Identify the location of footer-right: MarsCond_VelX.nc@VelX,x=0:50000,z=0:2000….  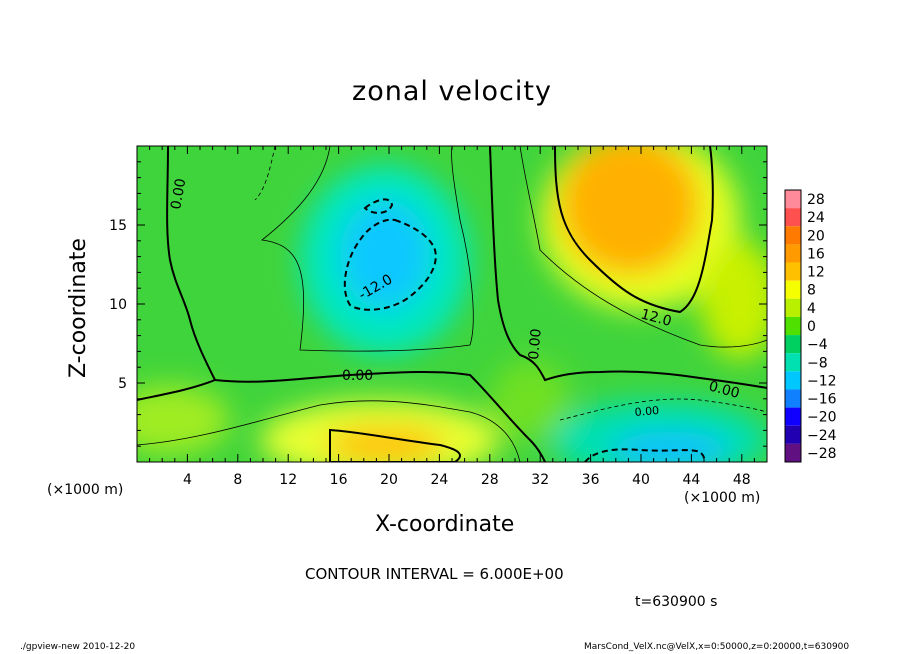
(717, 647).